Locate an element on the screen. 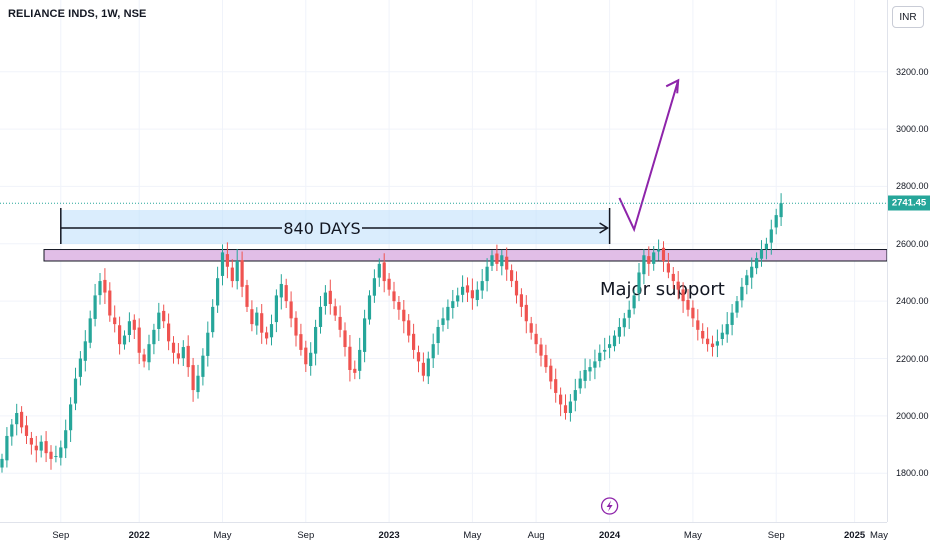  time-axis is located at coordinates (443, 536).